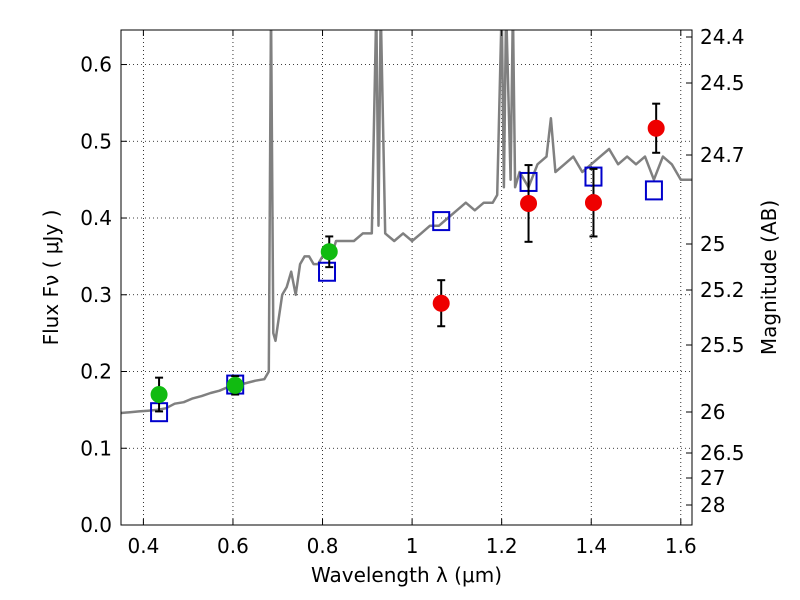  What do you see at coordinates (722, 155) in the screenshot?
I see `mag-tick-label: 24.7` at bounding box center [722, 155].